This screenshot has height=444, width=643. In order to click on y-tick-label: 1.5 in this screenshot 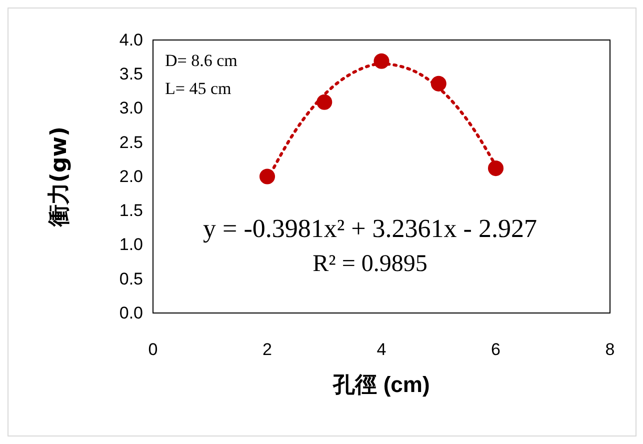, I will do `click(131, 210)`.